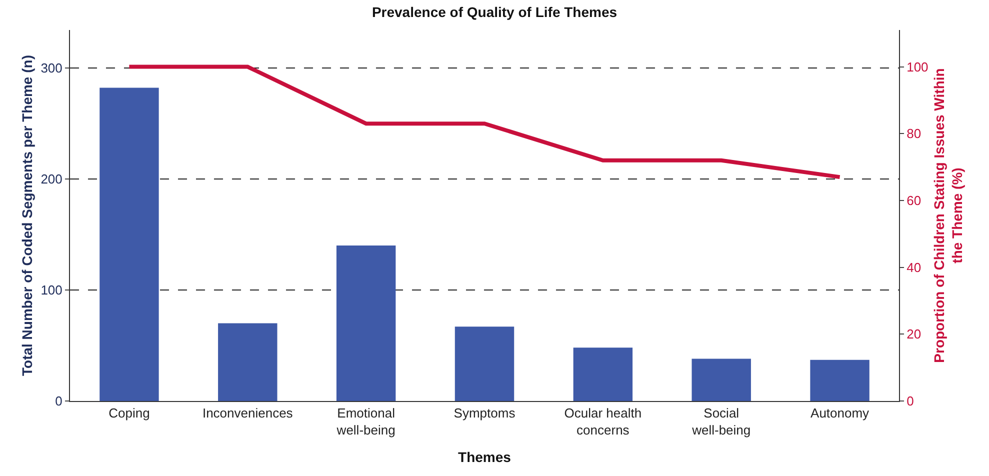 This screenshot has width=989, height=476. Describe the element at coordinates (485, 413) in the screenshot. I see `x-tick-label: Symptoms` at that location.